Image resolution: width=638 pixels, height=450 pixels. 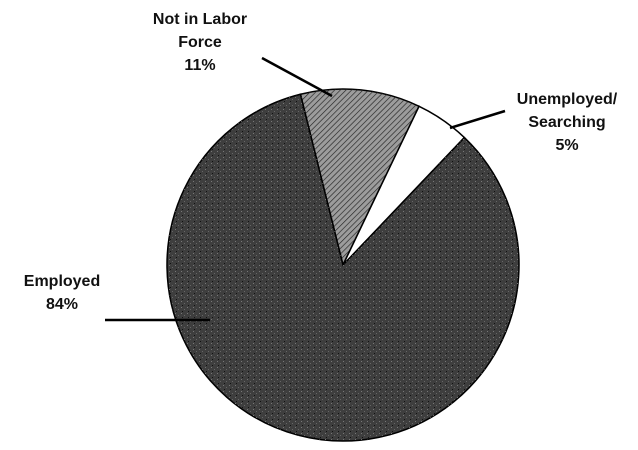 I want to click on slice-value-label: 11%, so click(x=199, y=65).